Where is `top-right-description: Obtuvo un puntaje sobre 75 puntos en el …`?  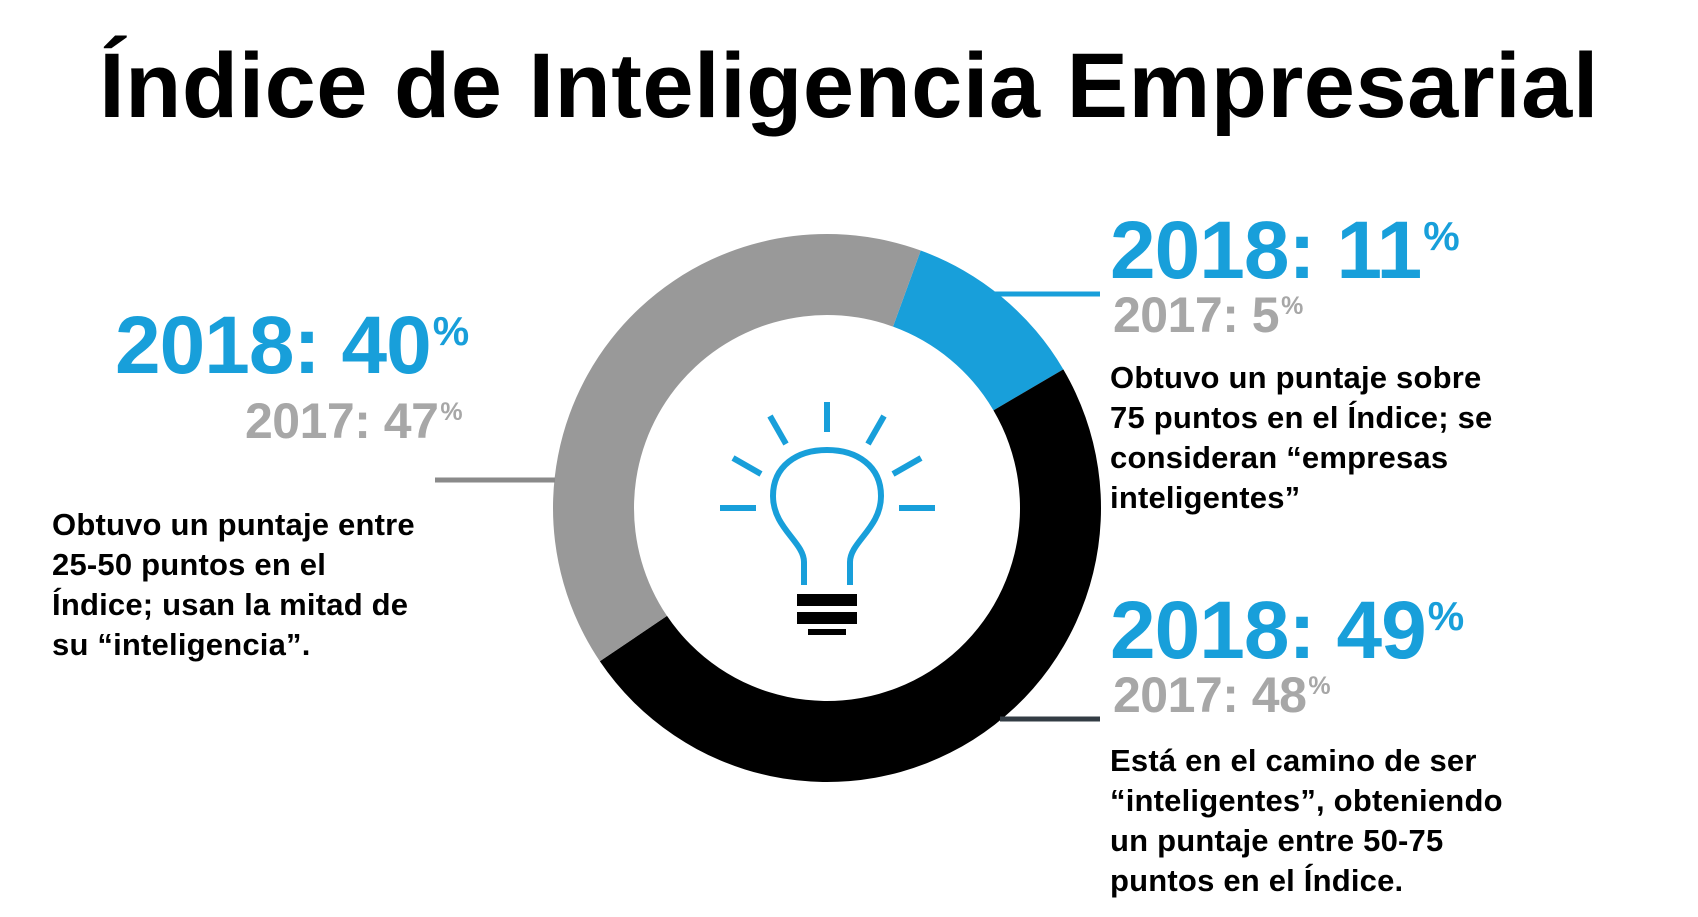
top-right-description: Obtuvo un puntaje sobre 75 puntos en el … is located at coordinates (1301, 437).